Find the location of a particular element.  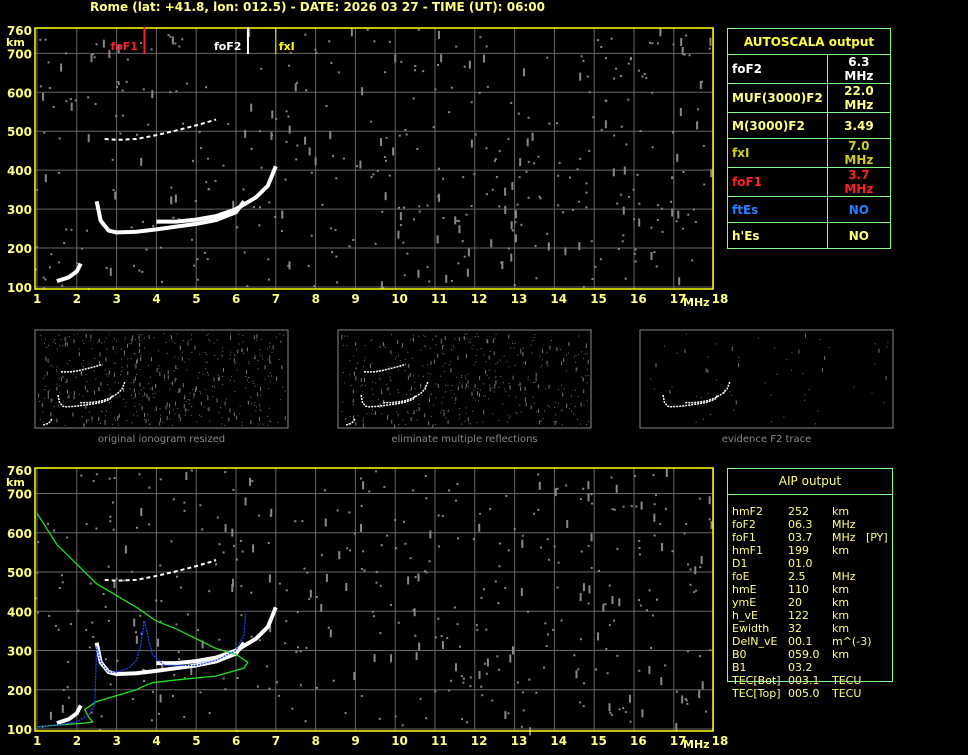

caption-eliminate: eliminate multiple reflections is located at coordinates (464, 439).